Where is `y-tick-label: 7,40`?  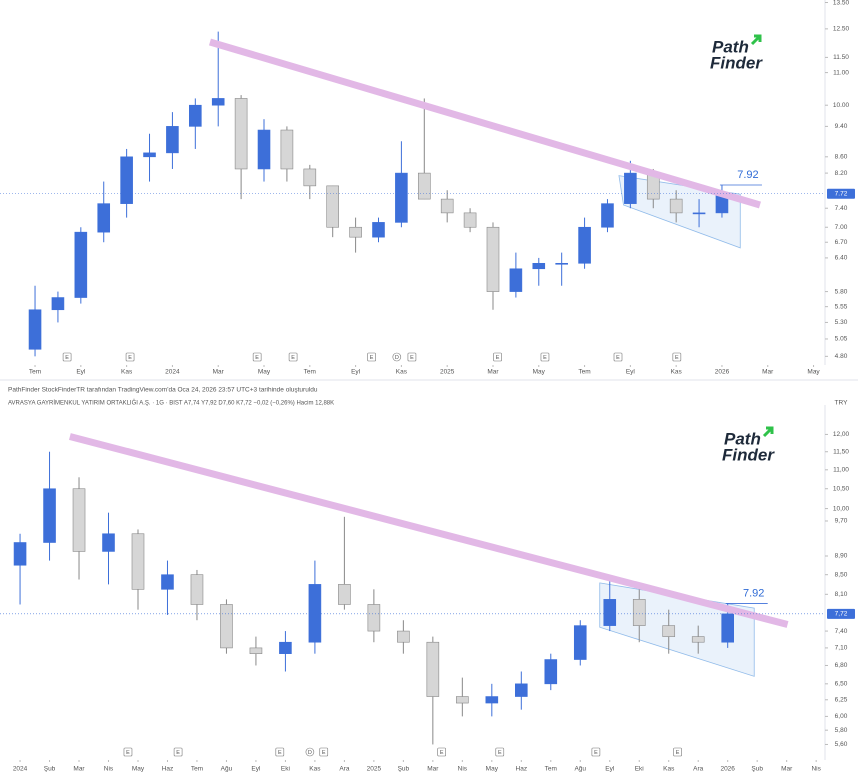
y-tick-label: 7,40 is located at coordinates (841, 631).